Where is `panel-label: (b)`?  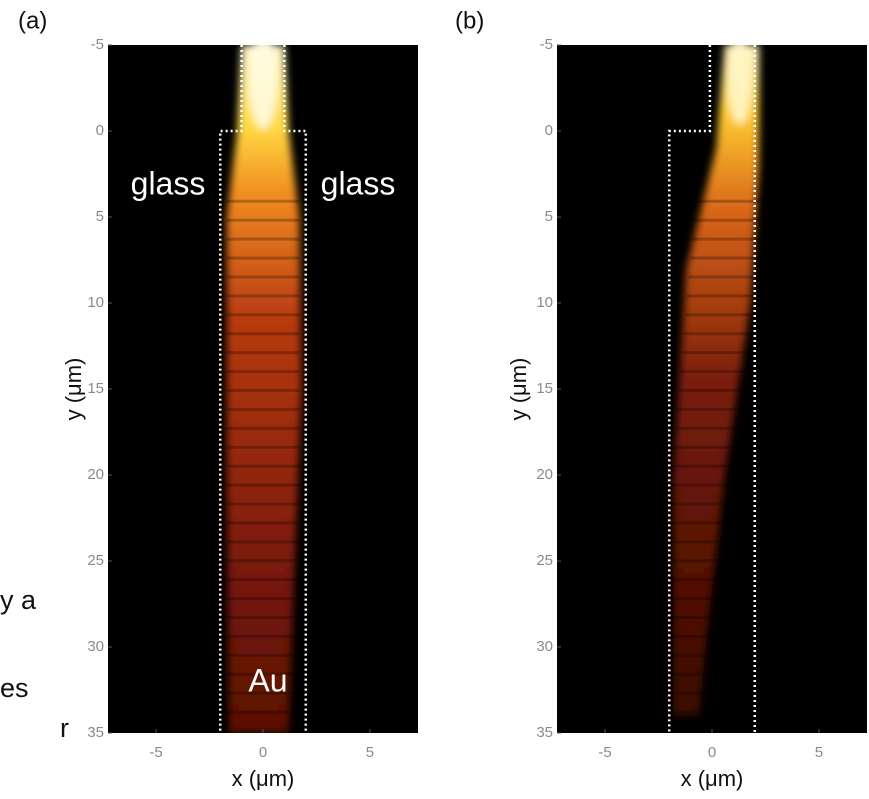 panel-label: (b) is located at coordinates (469, 20).